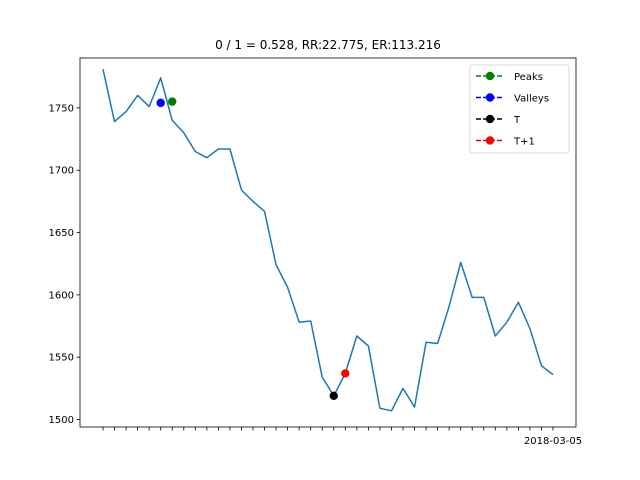 The width and height of the screenshot is (640, 480). What do you see at coordinates (61, 233) in the screenshot?
I see `y-tick-label: 1650` at bounding box center [61, 233].